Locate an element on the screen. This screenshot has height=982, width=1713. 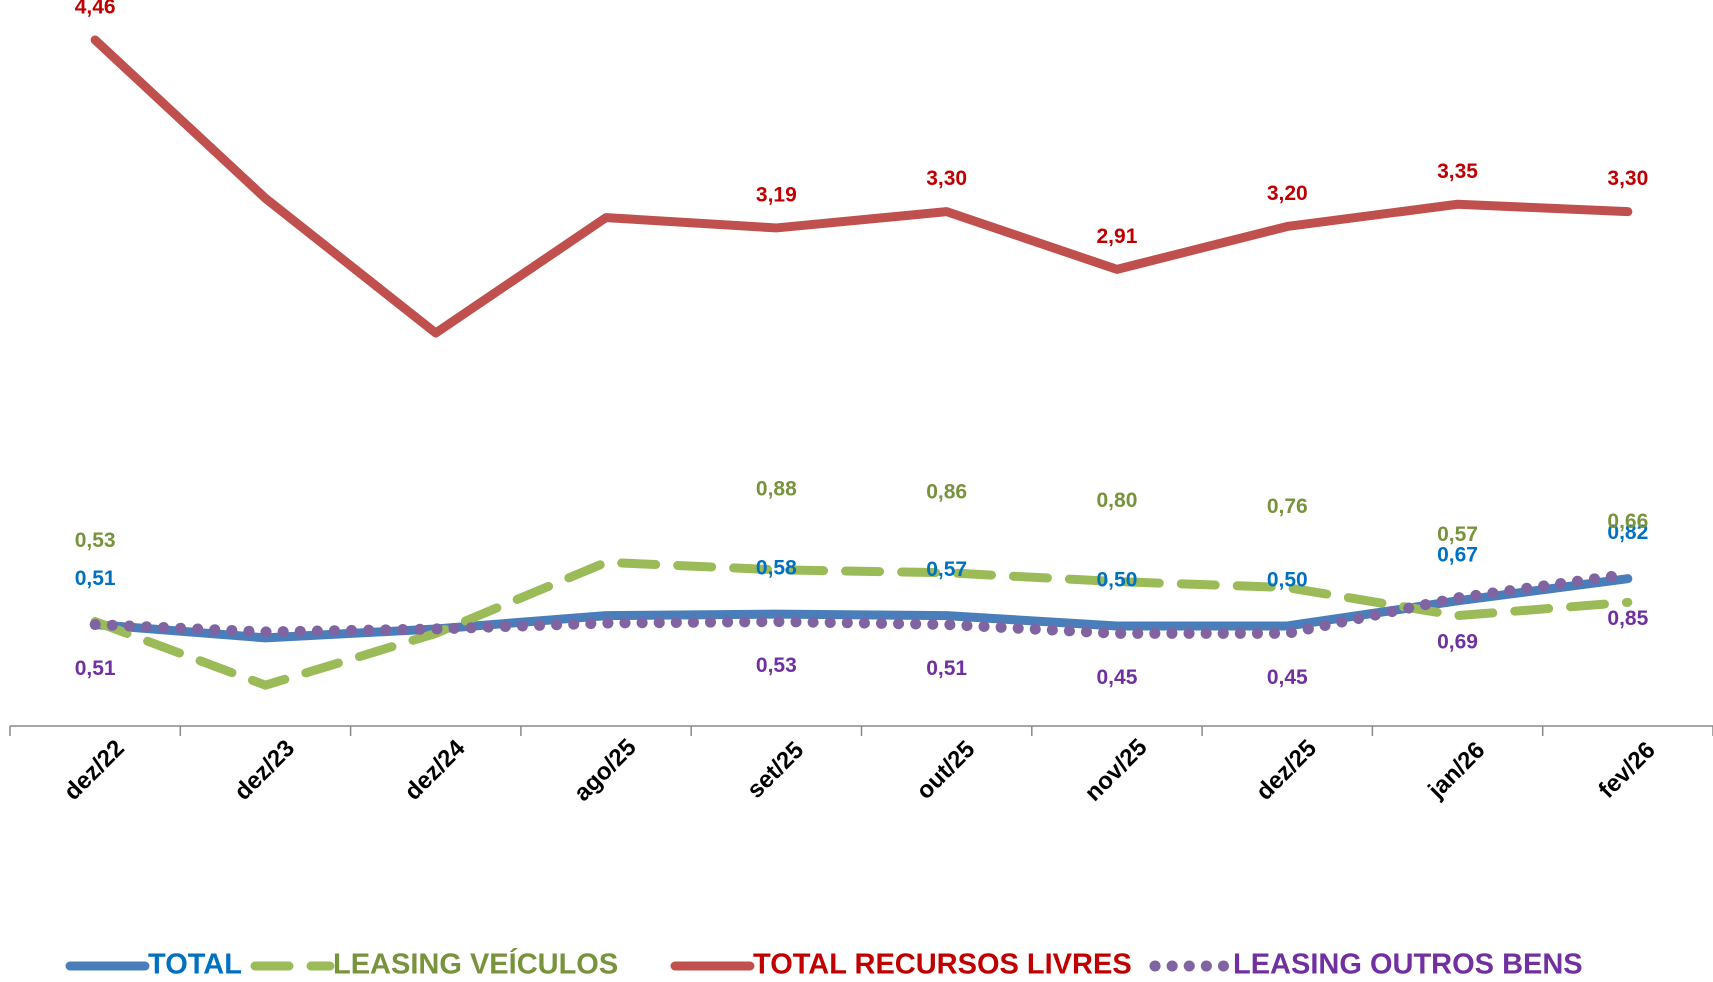
value-label: 3,35 is located at coordinates (1457, 171).